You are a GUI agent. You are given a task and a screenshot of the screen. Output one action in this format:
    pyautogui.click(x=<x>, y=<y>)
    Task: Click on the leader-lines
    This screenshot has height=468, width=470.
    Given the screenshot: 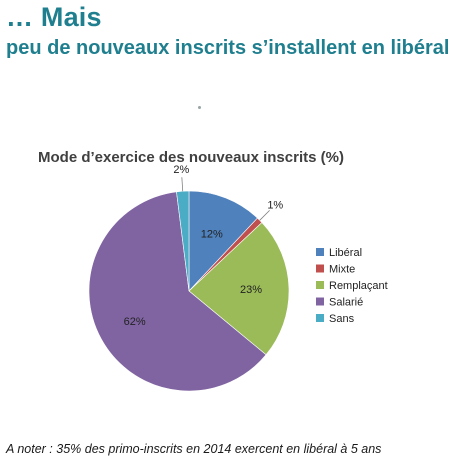 What is the action you would take?
    pyautogui.click(x=225, y=199)
    